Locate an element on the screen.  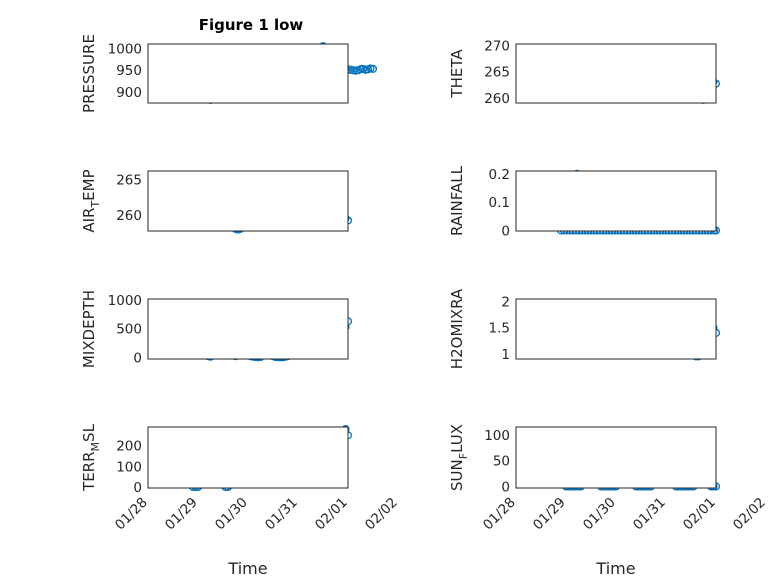
y-axis-label-main: PRESSURE is located at coordinates (89, 73).